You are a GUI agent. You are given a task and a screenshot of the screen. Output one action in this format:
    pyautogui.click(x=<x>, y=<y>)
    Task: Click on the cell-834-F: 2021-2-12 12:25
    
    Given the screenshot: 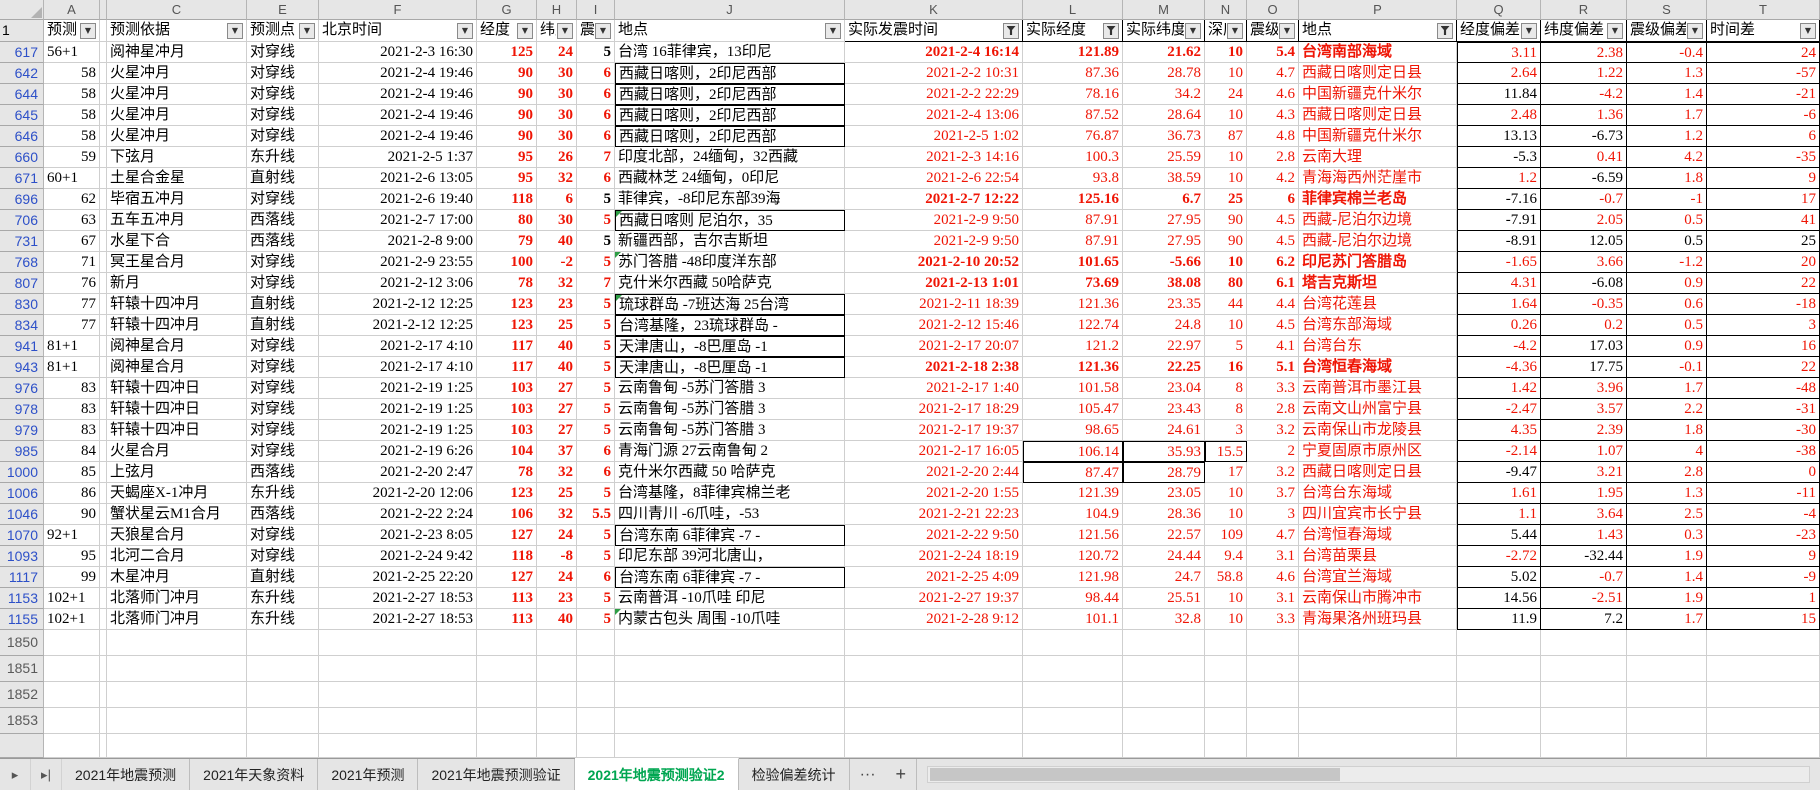 What is the action you would take?
    pyautogui.click(x=398, y=325)
    